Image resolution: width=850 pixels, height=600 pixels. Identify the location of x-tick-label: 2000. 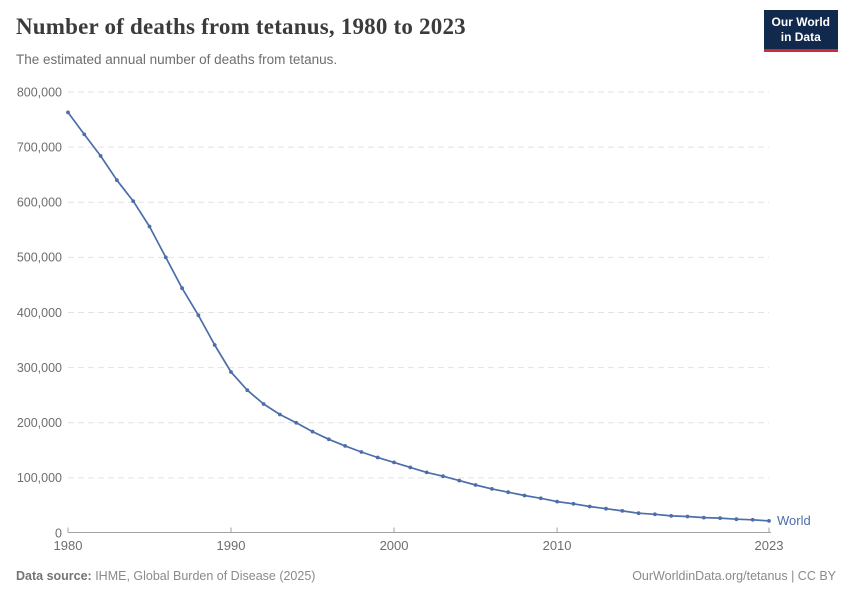
(394, 545).